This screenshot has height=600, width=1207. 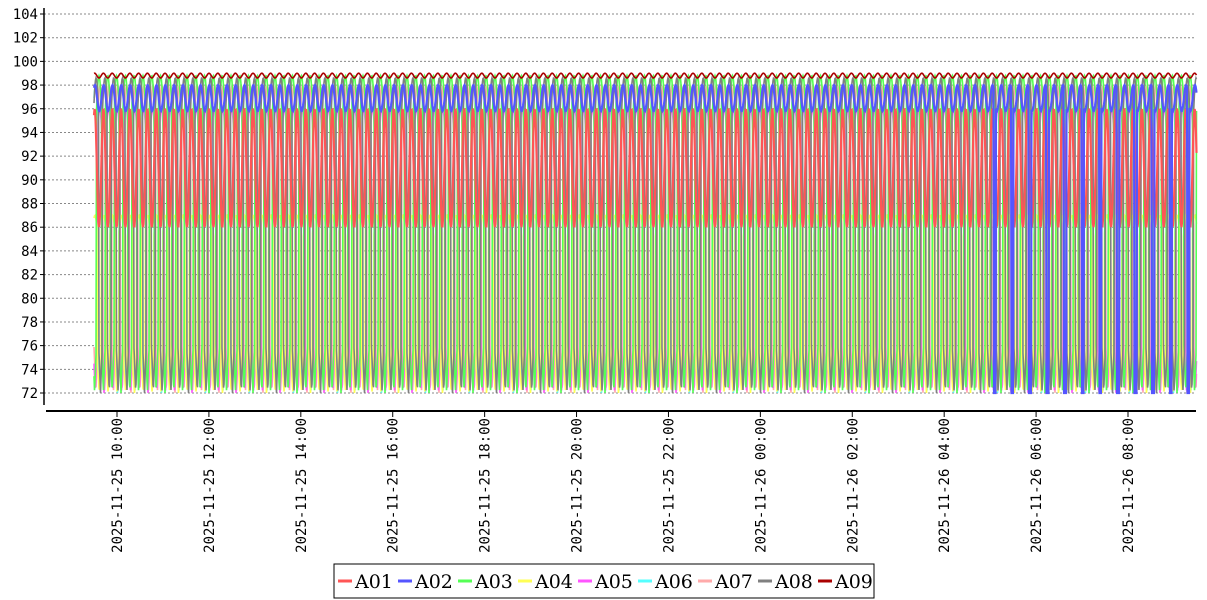 What do you see at coordinates (793, 582) in the screenshot?
I see `legend-label-a08: A08` at bounding box center [793, 582].